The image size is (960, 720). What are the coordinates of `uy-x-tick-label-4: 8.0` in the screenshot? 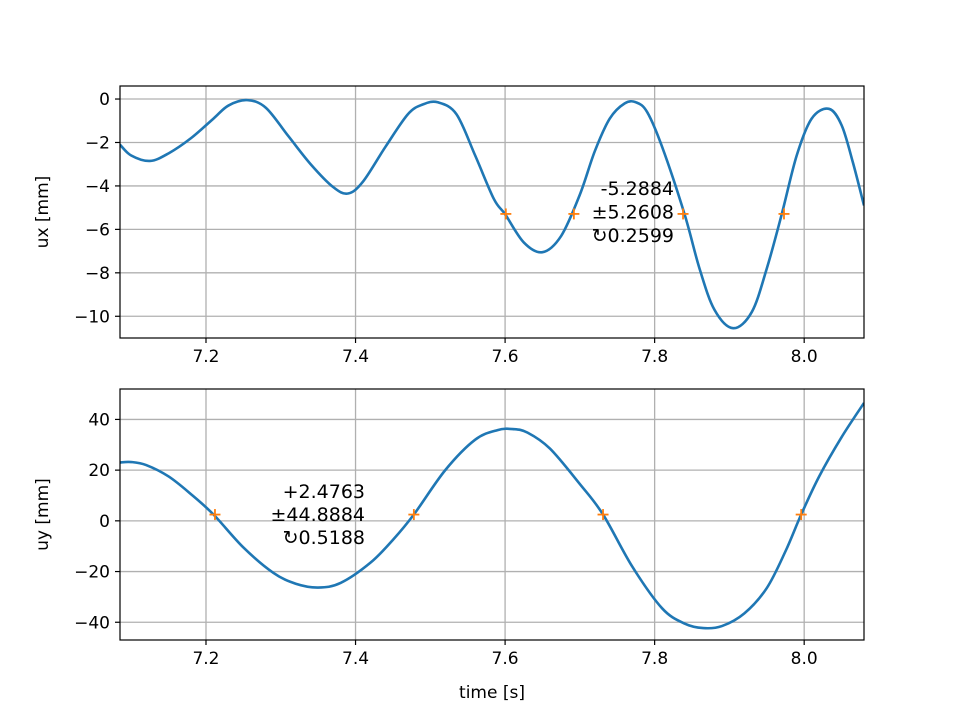 It's located at (804, 659).